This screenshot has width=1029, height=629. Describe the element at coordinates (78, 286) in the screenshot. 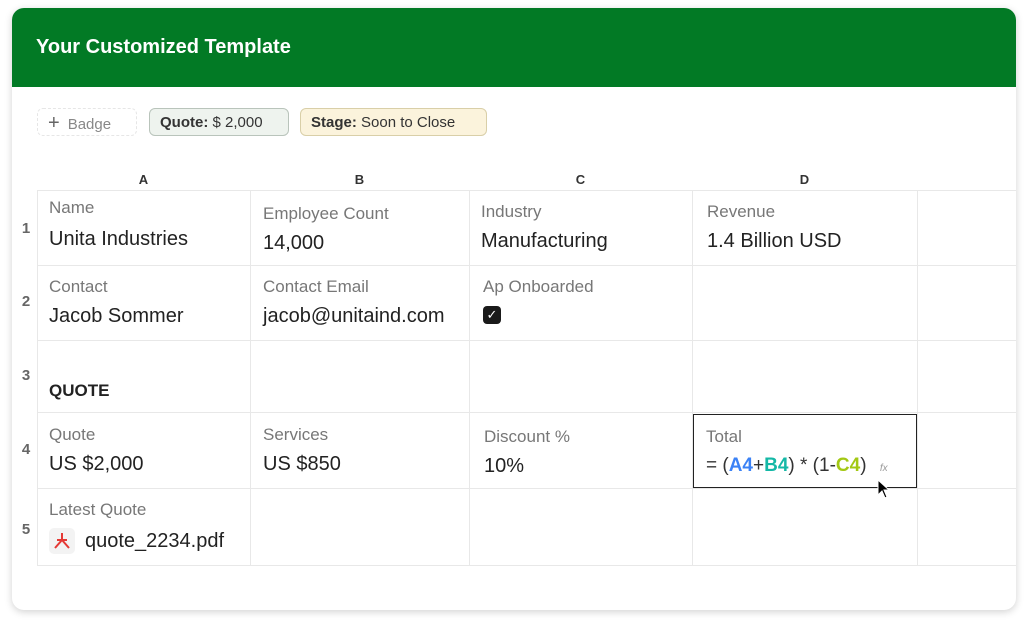

I see `cell-label: Contact` at that location.